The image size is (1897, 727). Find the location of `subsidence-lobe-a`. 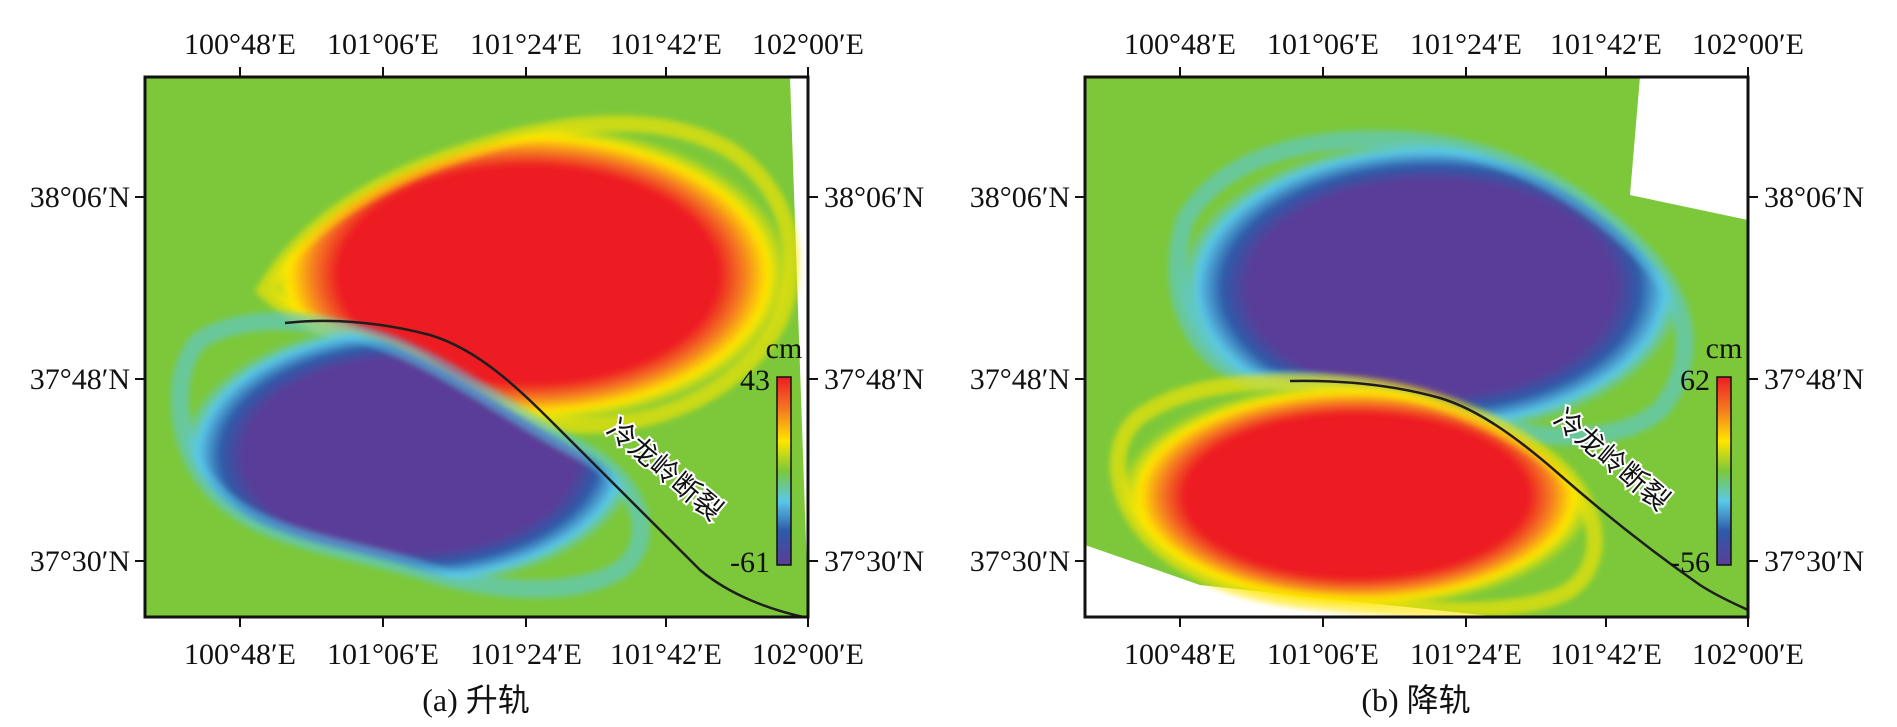

subsidence-lobe-a is located at coordinates (410, 455).